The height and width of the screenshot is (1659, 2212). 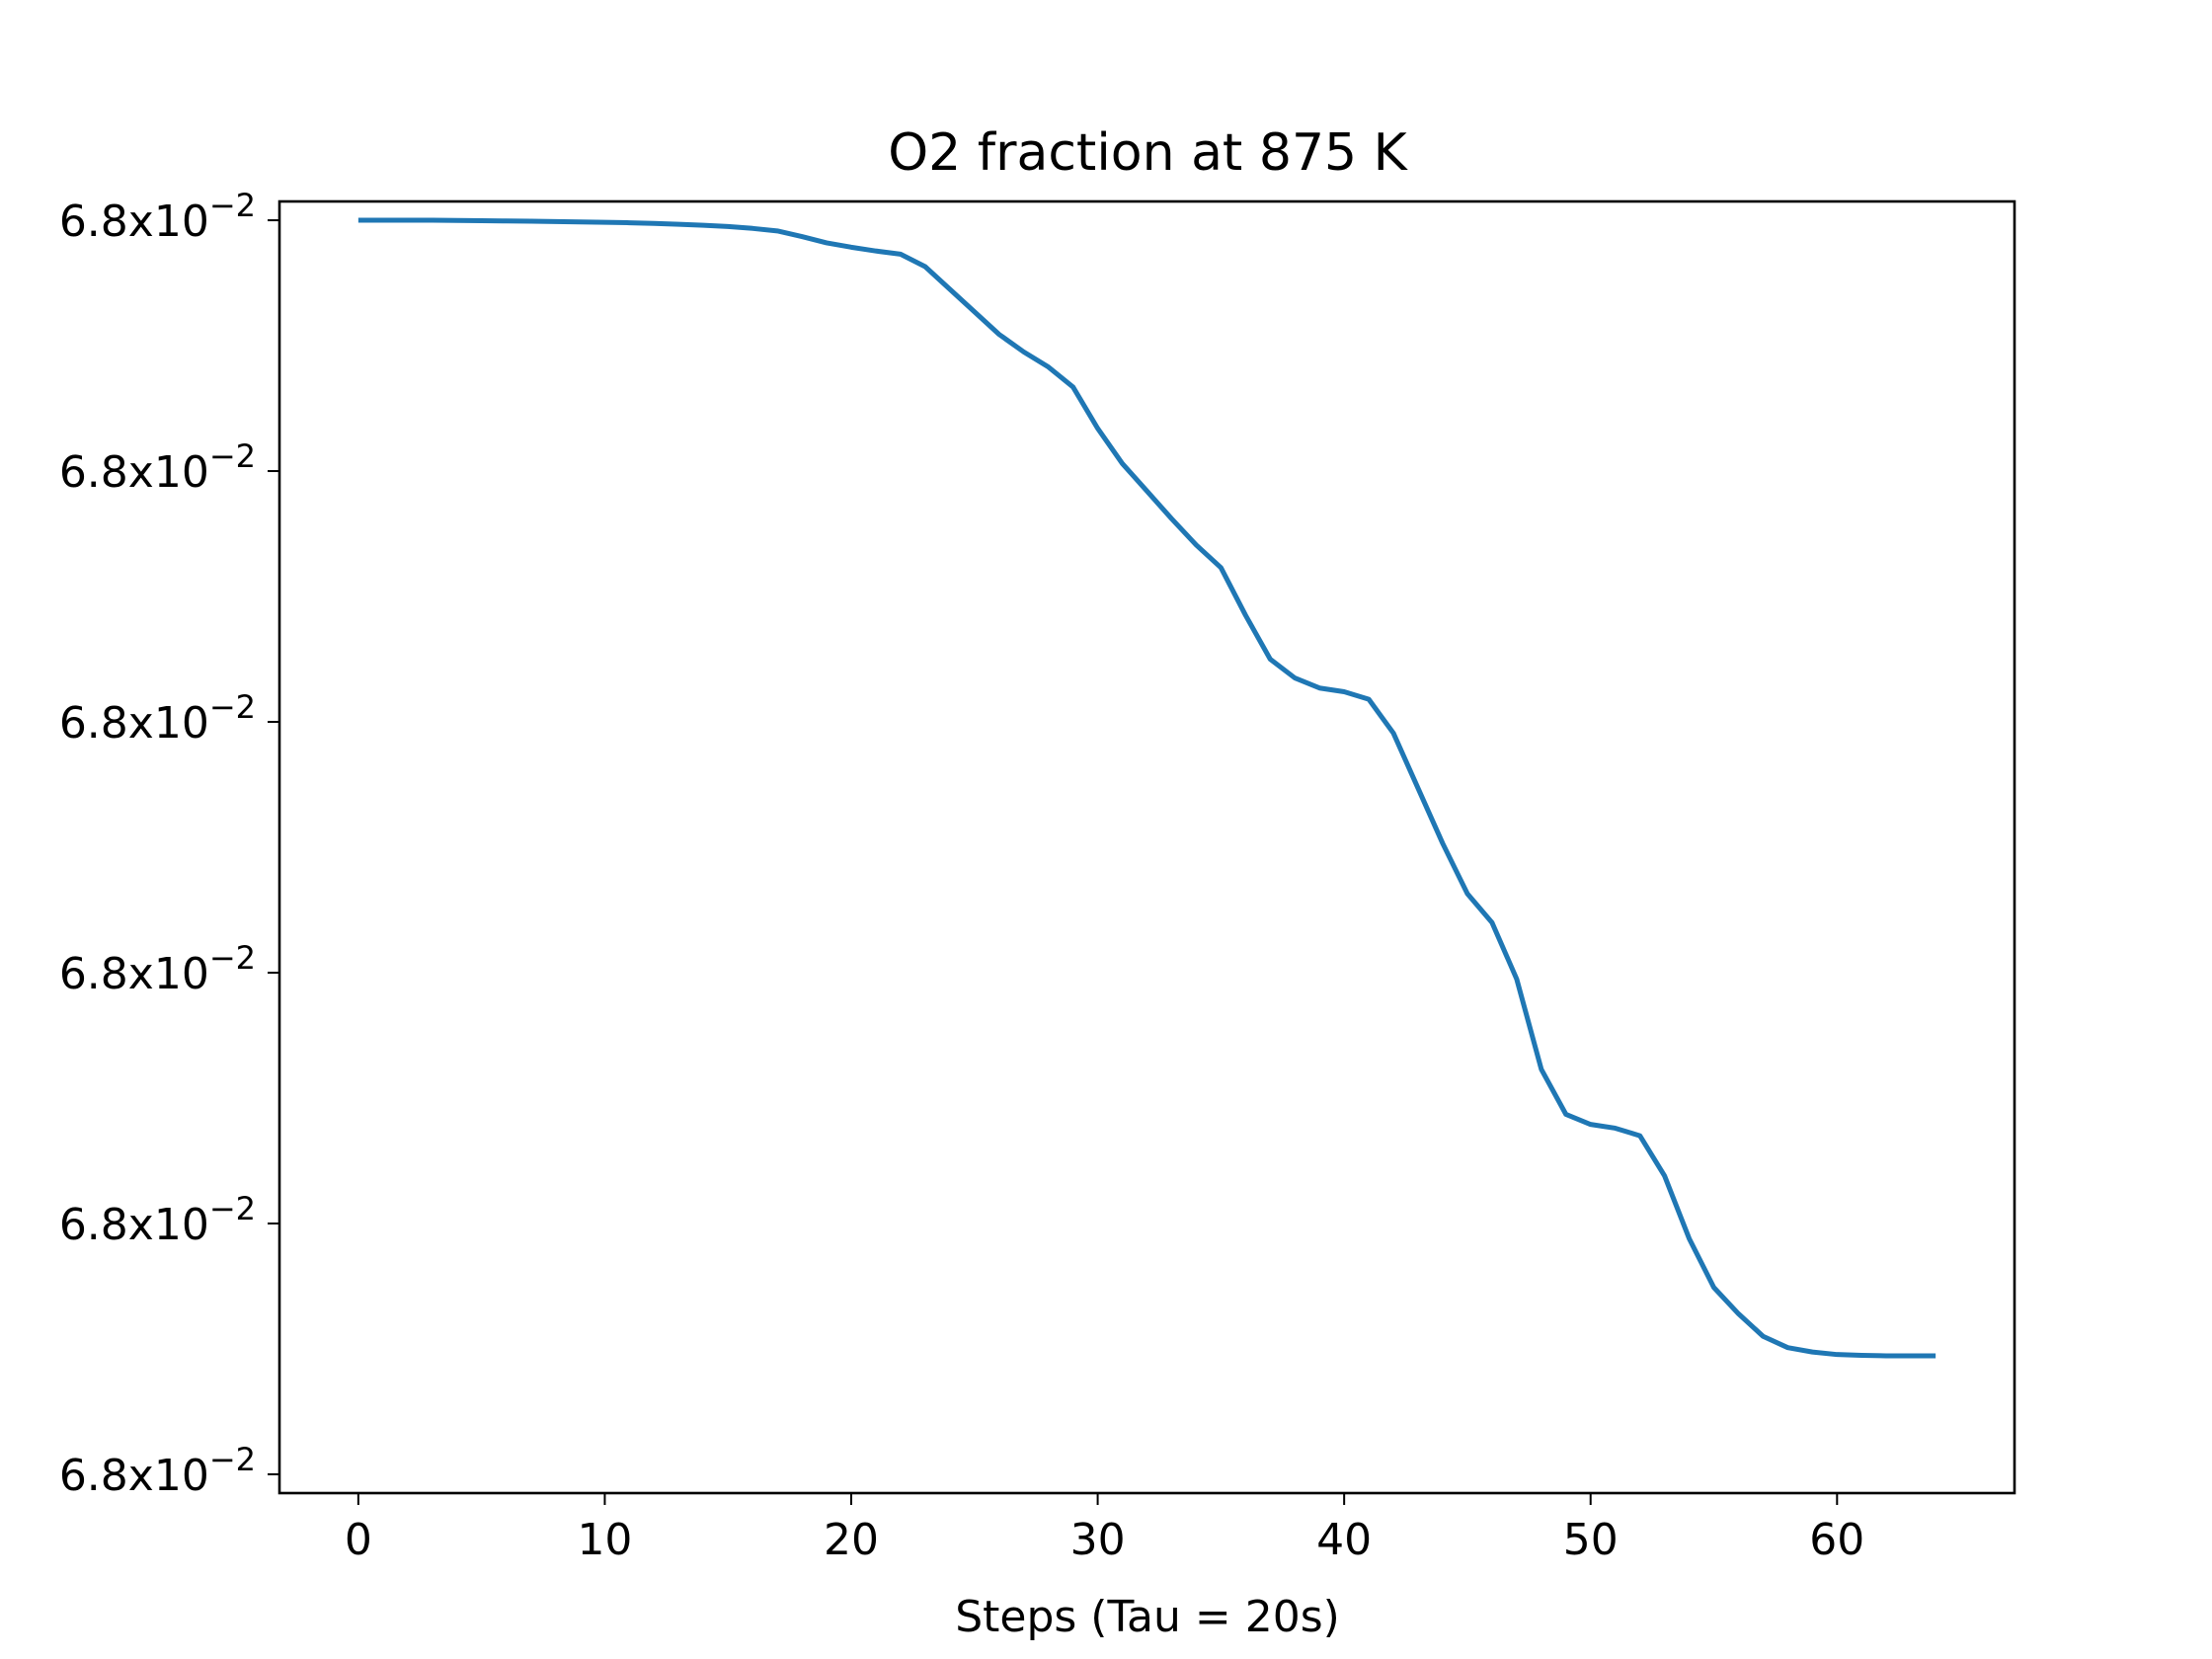 What do you see at coordinates (1148, 1617) in the screenshot?
I see `x-axis-label: Steps (Tau = 20s)` at bounding box center [1148, 1617].